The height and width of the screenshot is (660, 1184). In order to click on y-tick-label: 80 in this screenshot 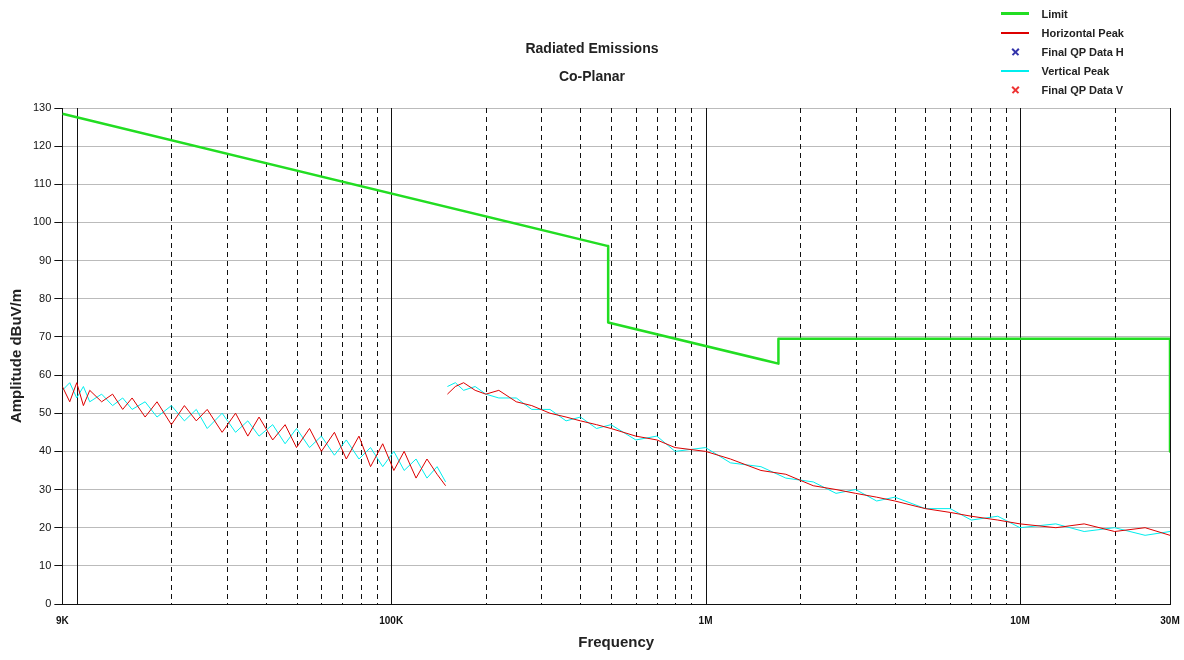, I will do `click(45, 297)`.